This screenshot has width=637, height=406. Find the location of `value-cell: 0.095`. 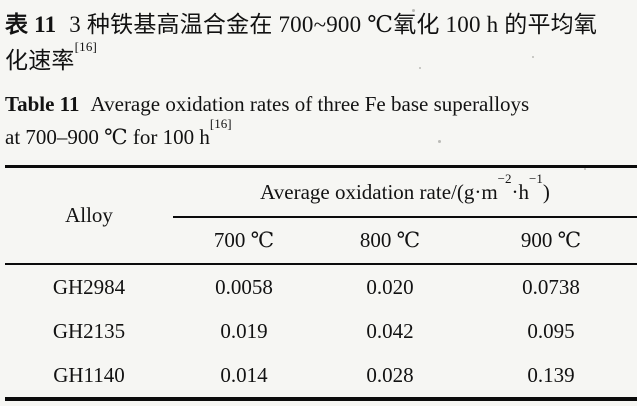

value-cell: 0.095 is located at coordinates (551, 330).